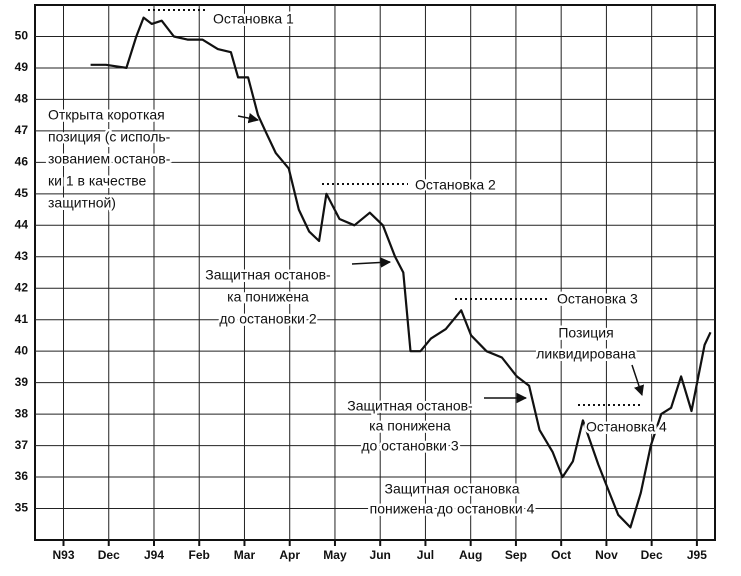  I want to click on x-tick-label: Jun, so click(380, 555).